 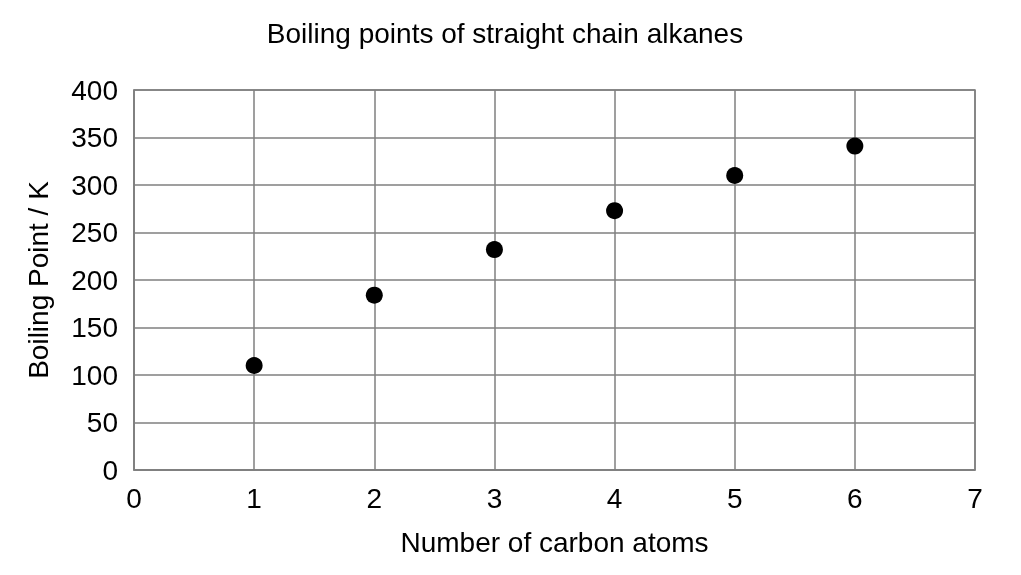 What do you see at coordinates (94, 185) in the screenshot?
I see `y-tick-label: 300` at bounding box center [94, 185].